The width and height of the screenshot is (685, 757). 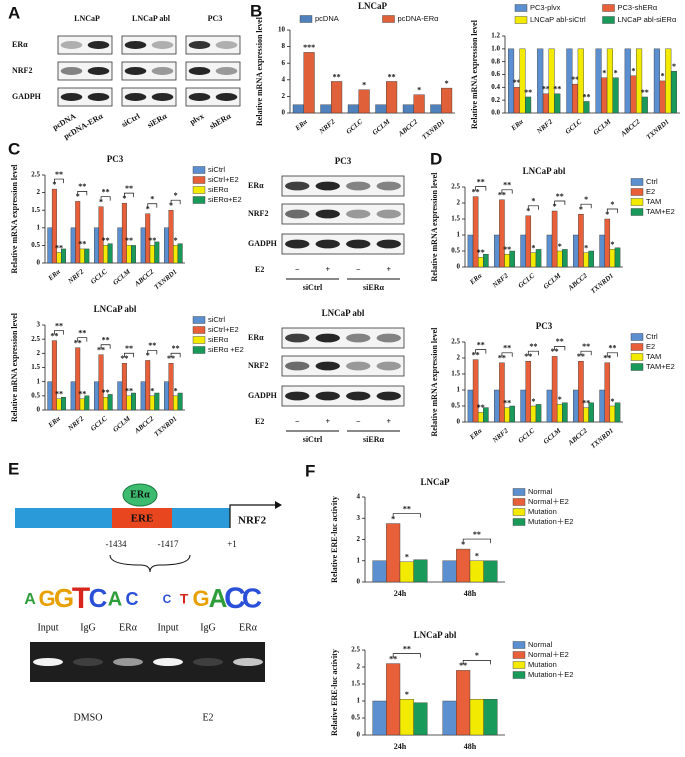 What do you see at coordinates (495, 100) in the screenshot?
I see `y-tick-label: 0.2` at bounding box center [495, 100].